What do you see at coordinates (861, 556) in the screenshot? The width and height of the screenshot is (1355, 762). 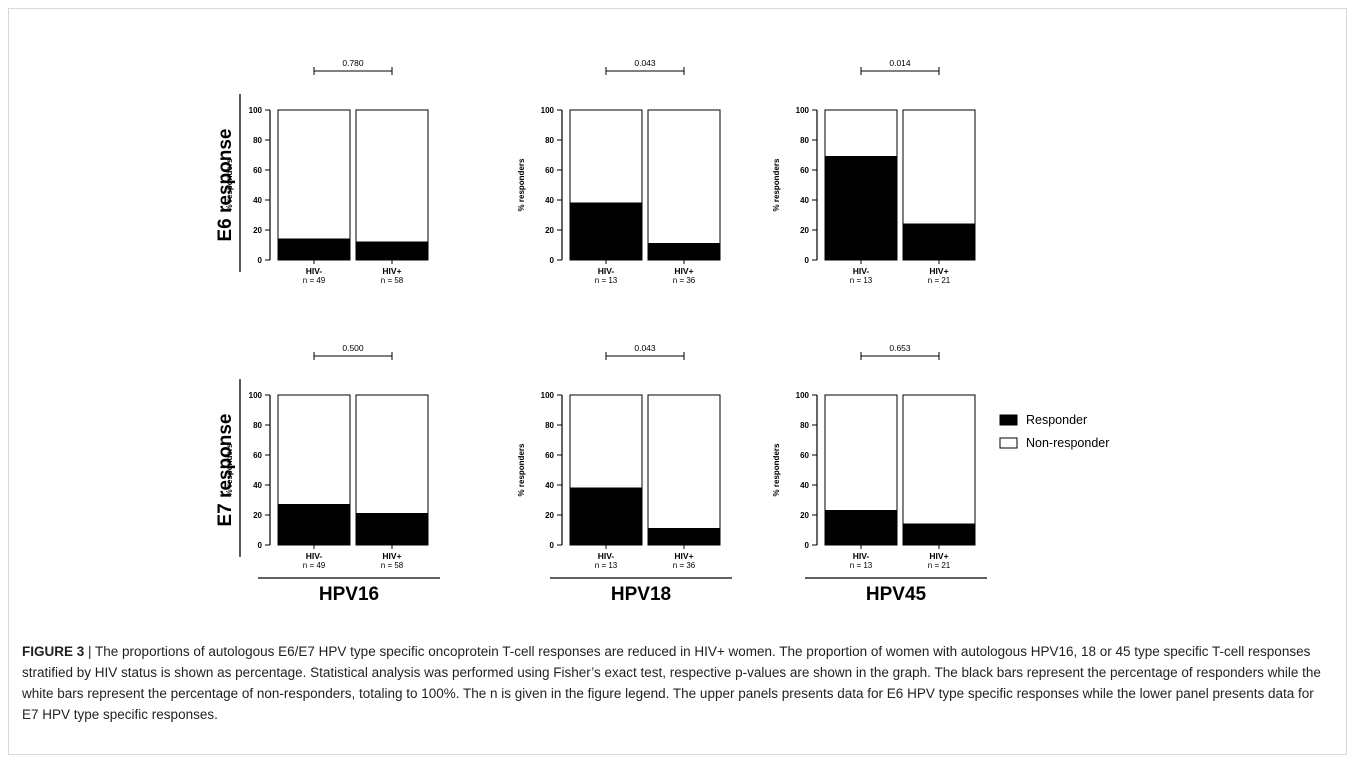 I see `panel-r1c2-group-label-0: HIV-` at bounding box center [861, 556].